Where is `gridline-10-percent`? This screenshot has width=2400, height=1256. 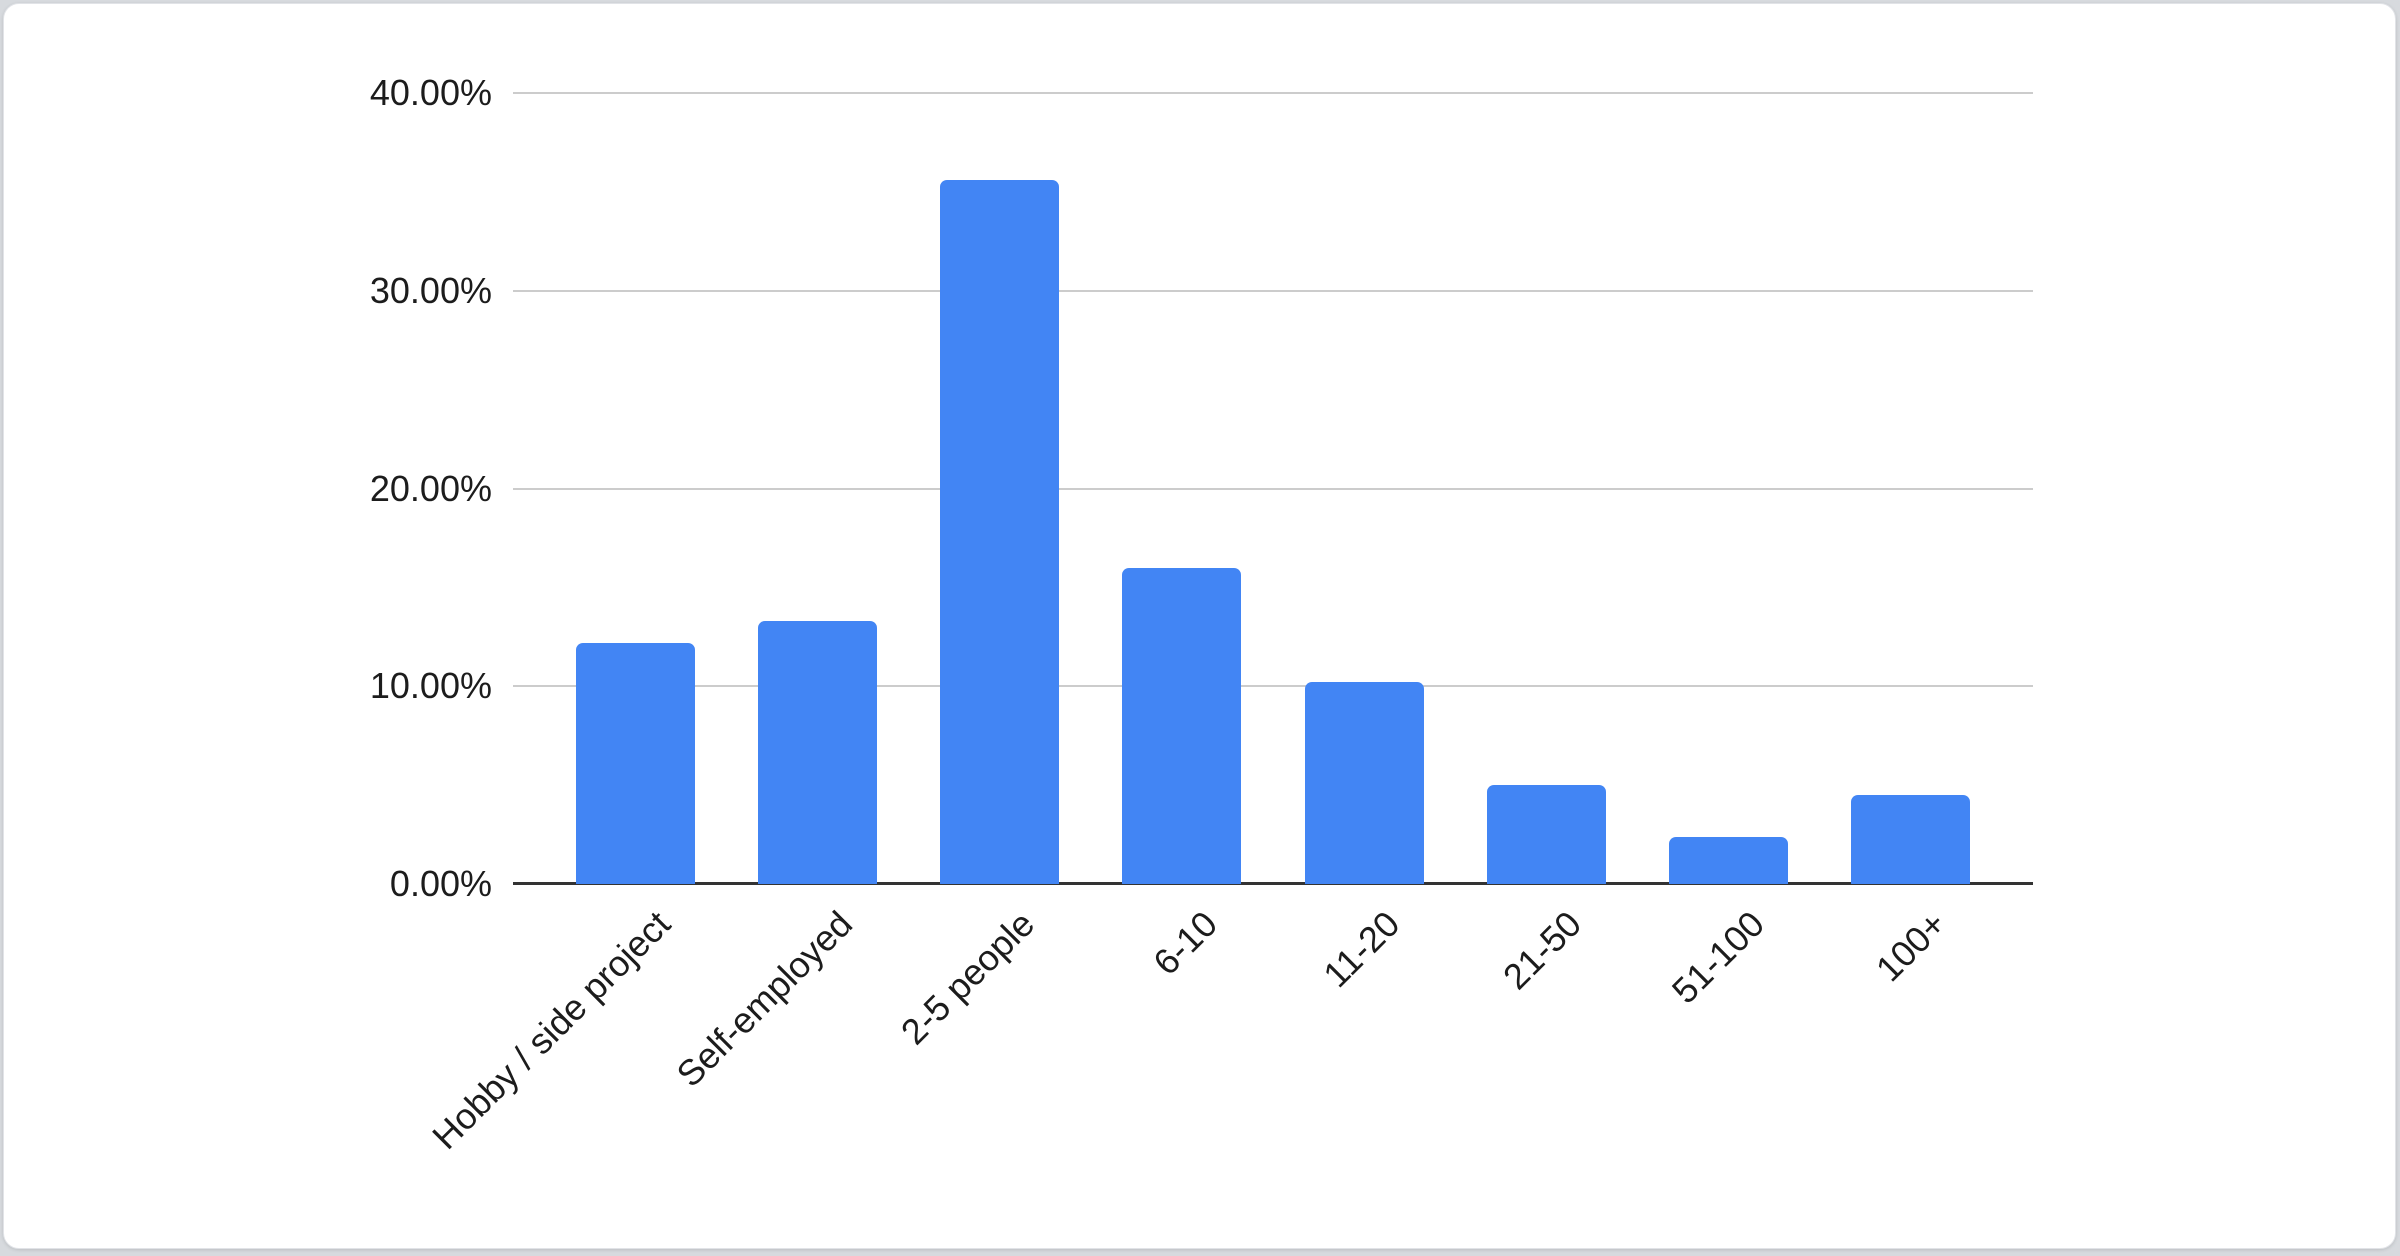
gridline-10-percent is located at coordinates (1273, 686).